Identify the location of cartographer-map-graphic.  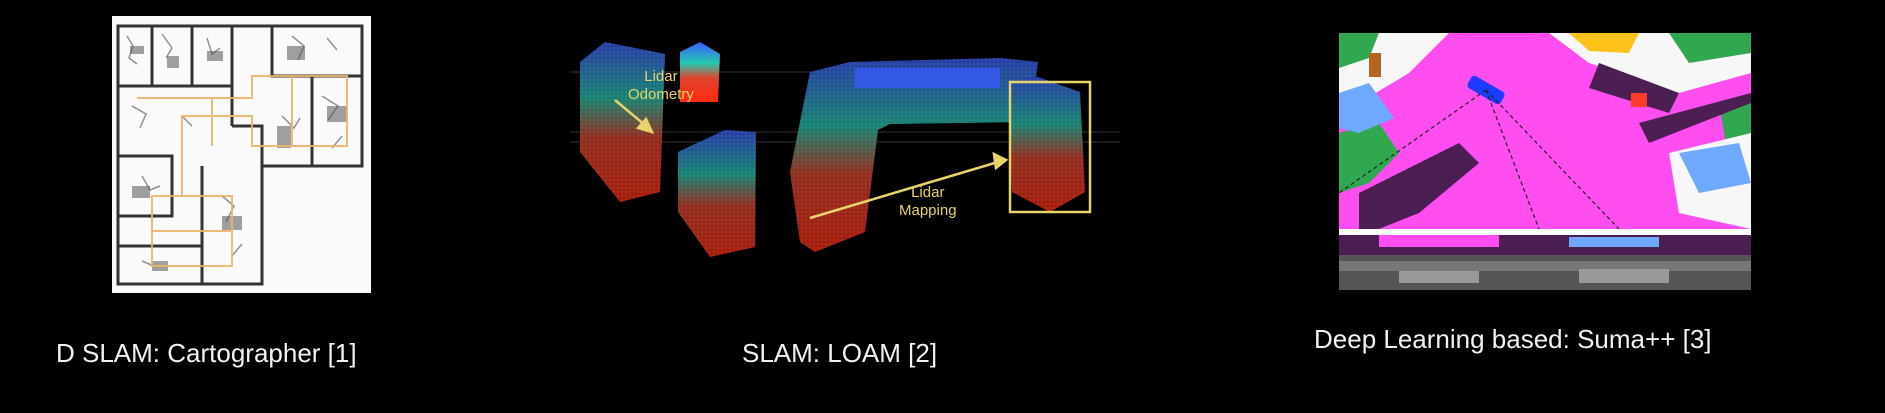
(241, 154).